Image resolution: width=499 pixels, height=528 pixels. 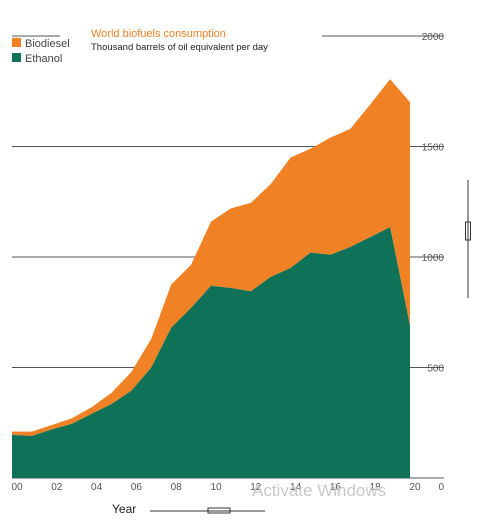 I want to click on y-axis-ticks: 0 500 1000 1500 2000, so click(x=433, y=262).